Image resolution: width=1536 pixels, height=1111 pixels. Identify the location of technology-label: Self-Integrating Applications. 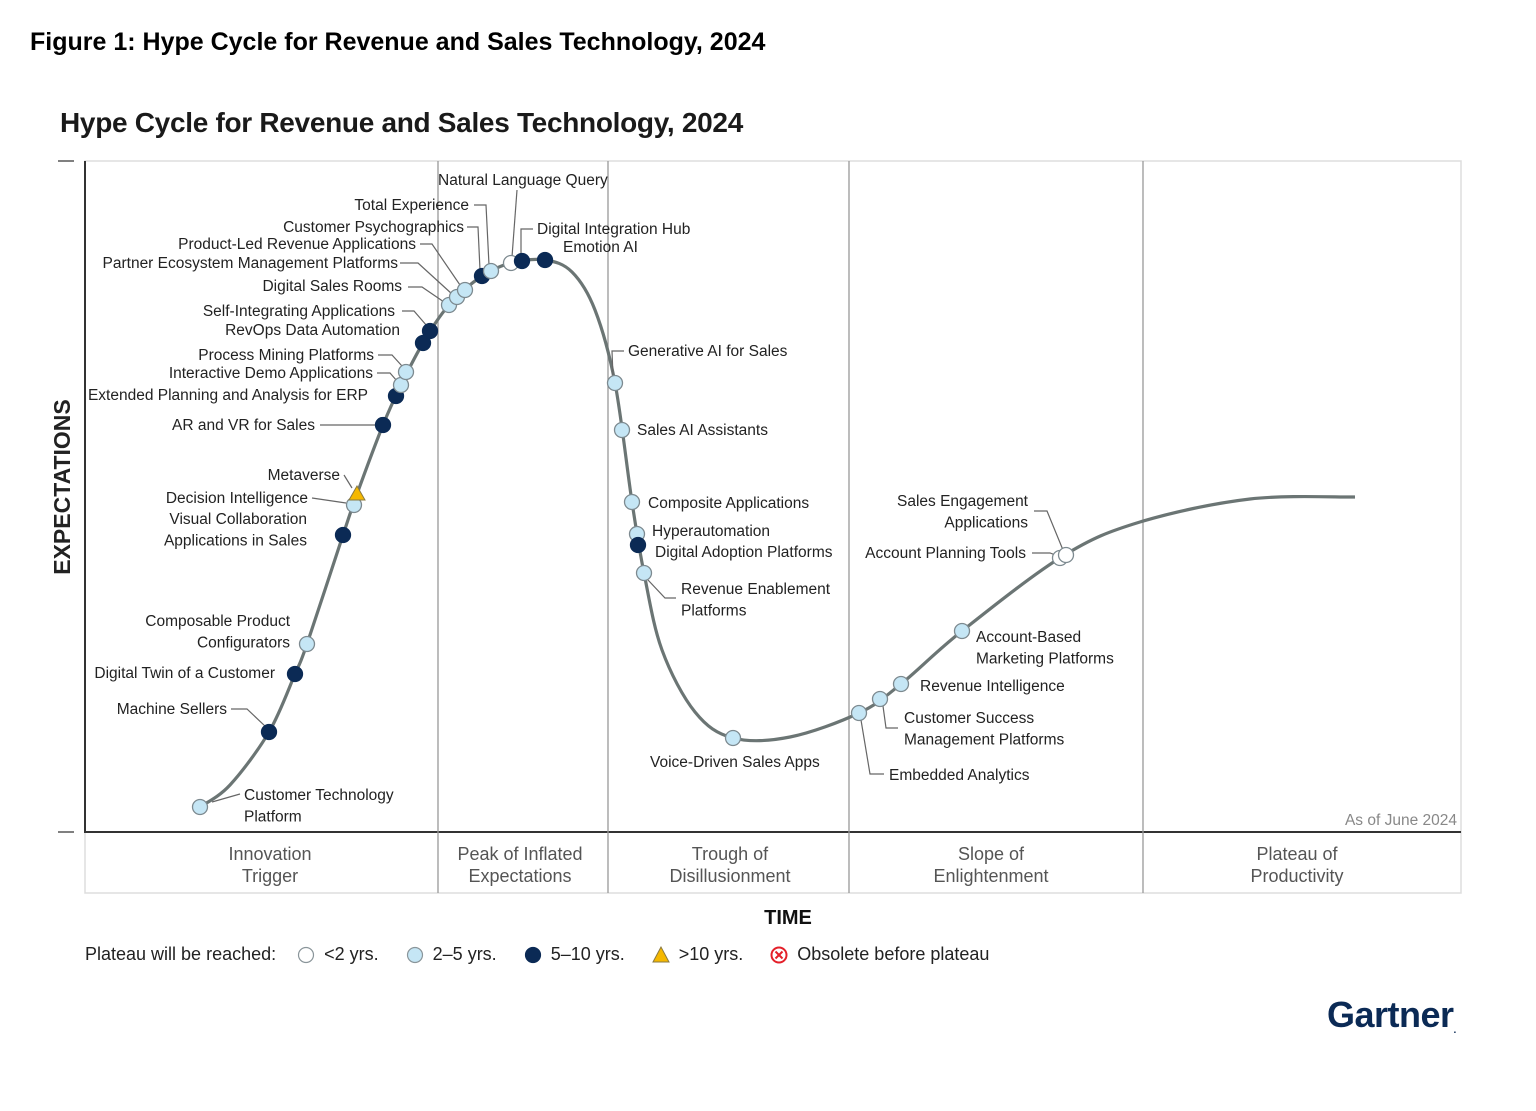
(299, 311).